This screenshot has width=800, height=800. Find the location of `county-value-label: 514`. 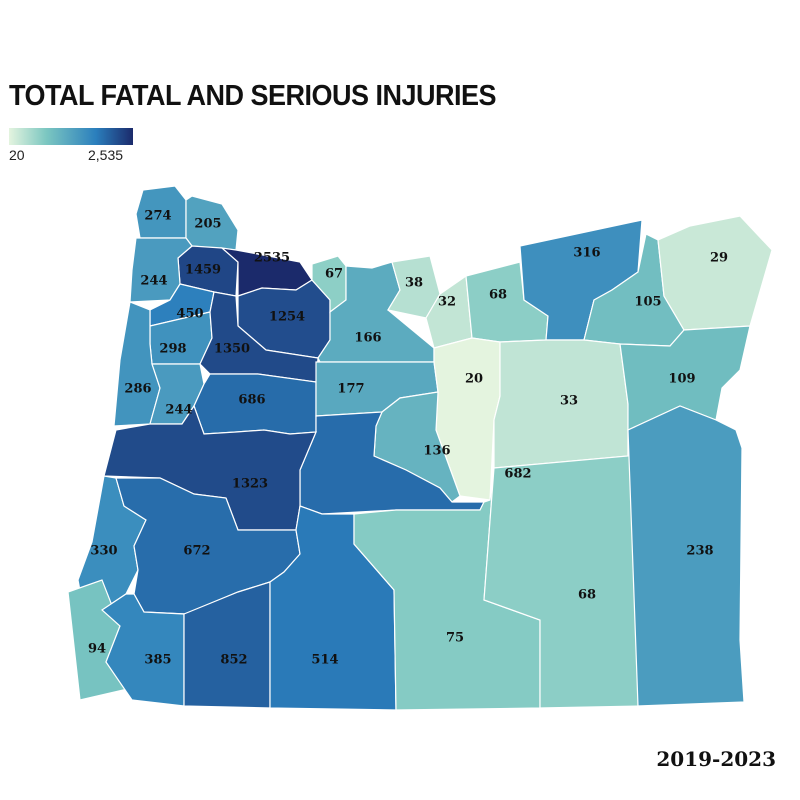

county-value-label: 514 is located at coordinates (324, 660).